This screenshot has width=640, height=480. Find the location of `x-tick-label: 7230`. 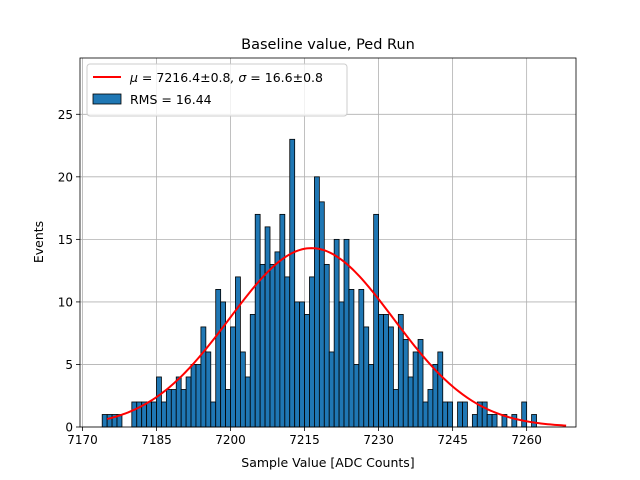

x-tick-label: 7230 is located at coordinates (378, 440).